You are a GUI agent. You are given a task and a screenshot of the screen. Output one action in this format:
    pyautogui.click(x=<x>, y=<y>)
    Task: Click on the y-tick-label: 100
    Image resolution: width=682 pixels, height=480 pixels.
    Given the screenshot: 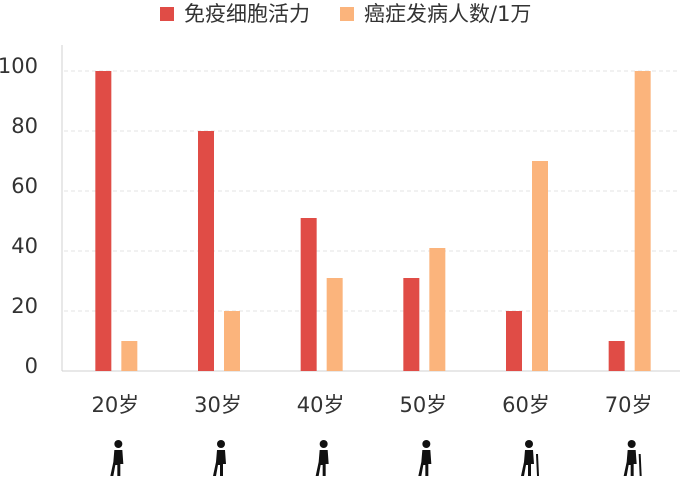 What is the action you would take?
    pyautogui.click(x=19, y=66)
    